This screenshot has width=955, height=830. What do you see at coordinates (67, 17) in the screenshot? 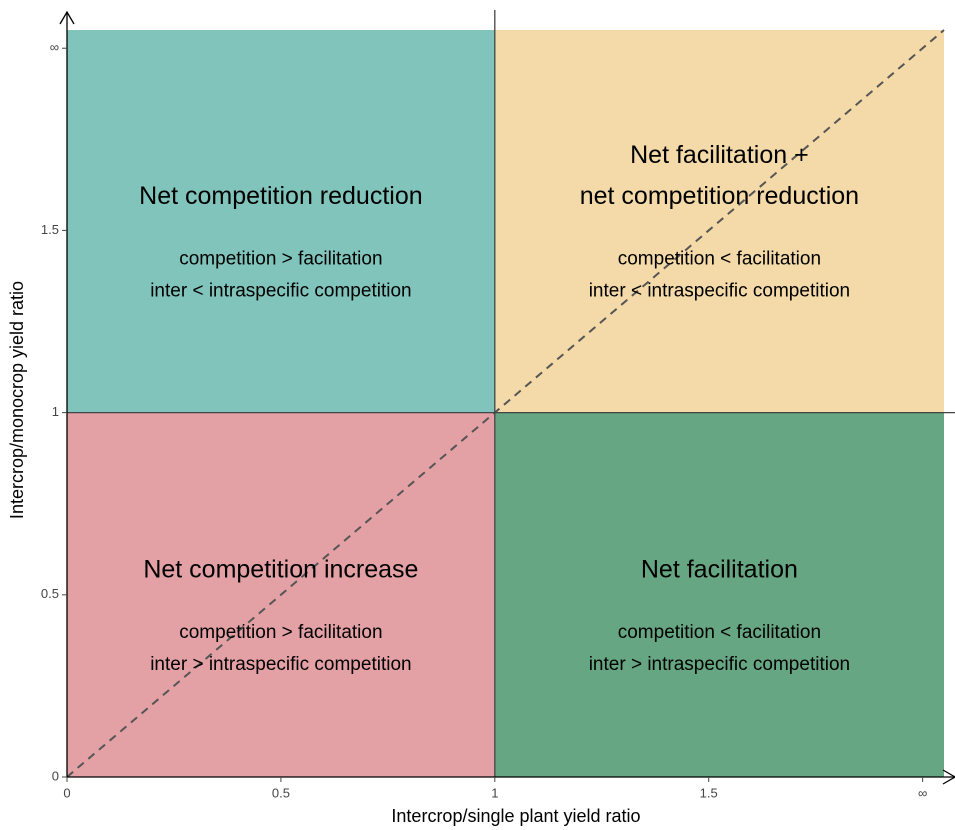
I see `y-axis-arrow` at bounding box center [67, 17].